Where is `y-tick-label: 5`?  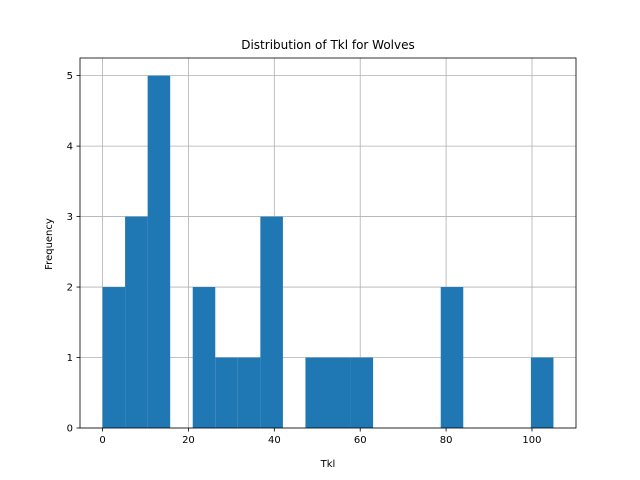
y-tick-label: 5 is located at coordinates (70, 76).